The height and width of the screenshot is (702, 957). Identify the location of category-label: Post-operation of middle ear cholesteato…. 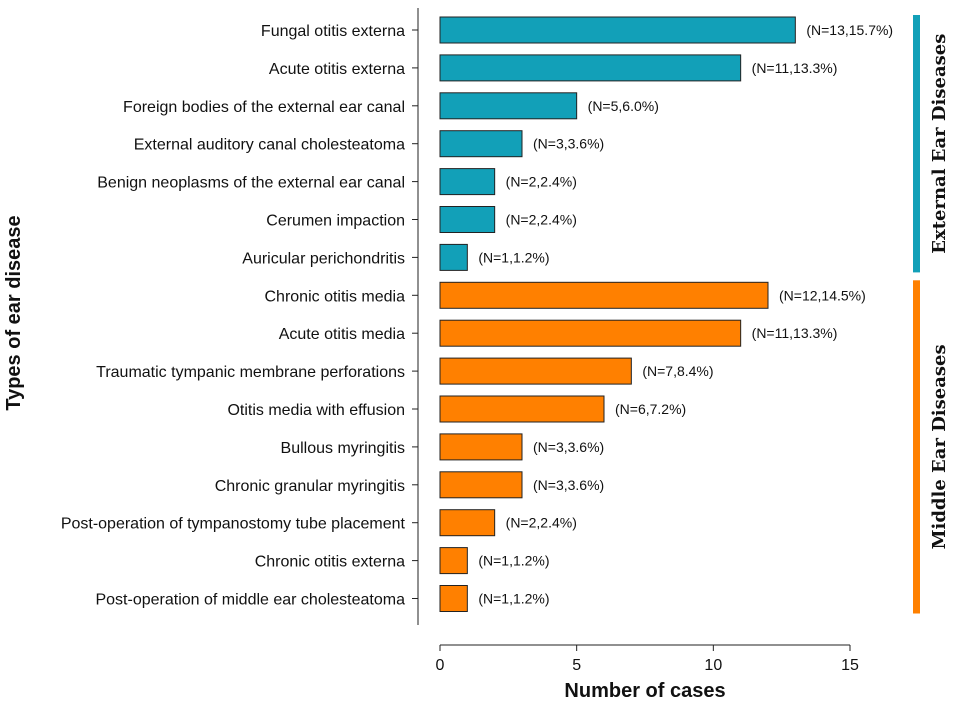
(250, 600).